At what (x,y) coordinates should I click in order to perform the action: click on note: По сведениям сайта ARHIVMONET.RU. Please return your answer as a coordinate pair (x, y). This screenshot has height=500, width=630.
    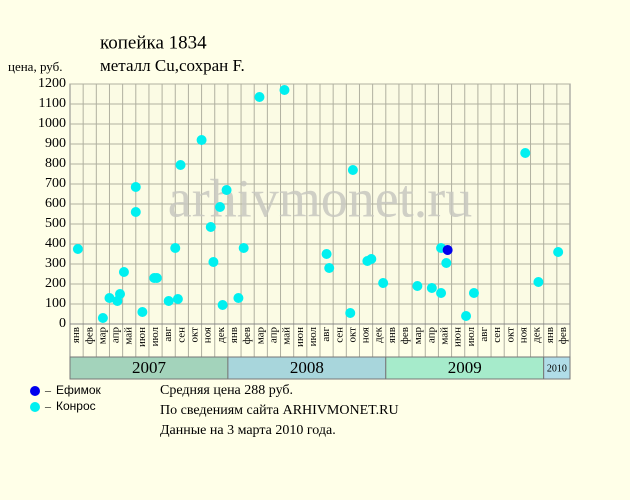
    Looking at the image, I should click on (279, 410).